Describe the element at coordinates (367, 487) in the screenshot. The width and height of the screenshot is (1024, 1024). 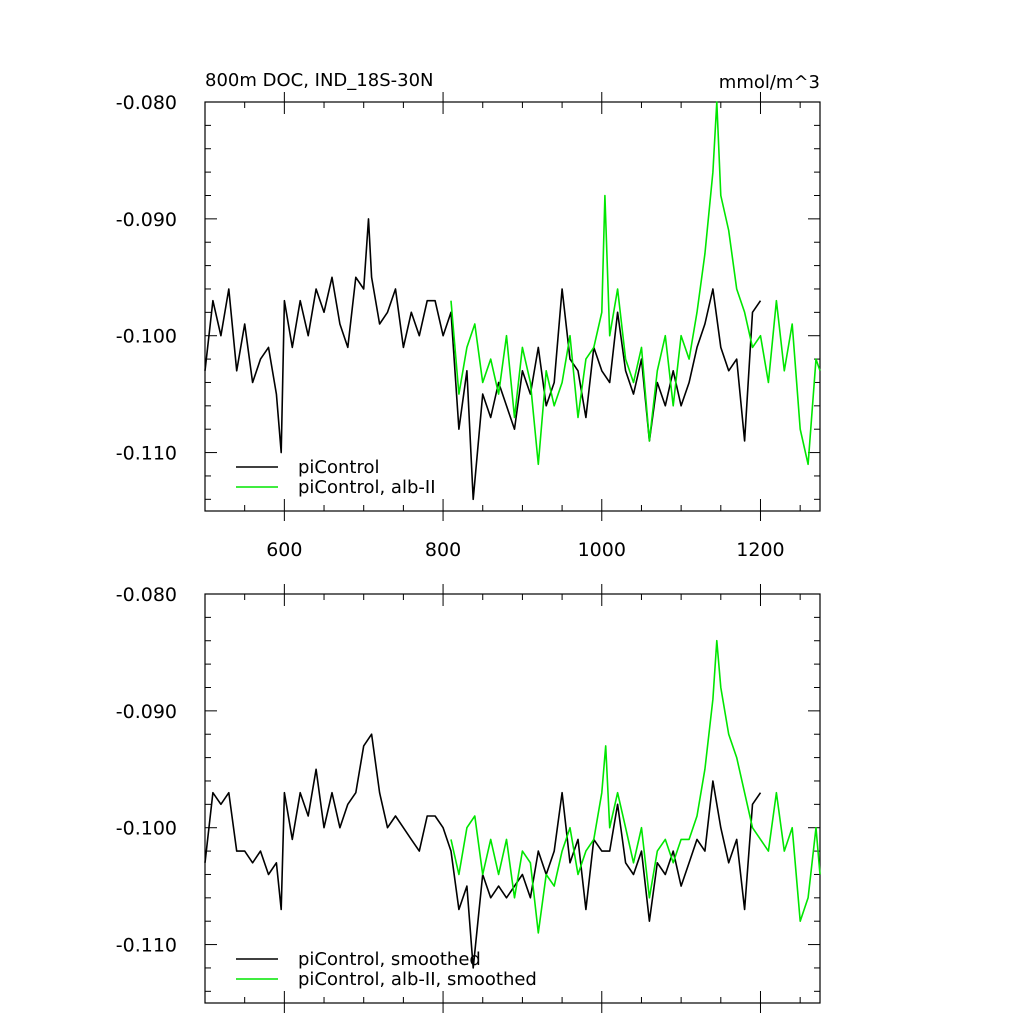
I see `legend-label: piControl, alb-II` at that location.